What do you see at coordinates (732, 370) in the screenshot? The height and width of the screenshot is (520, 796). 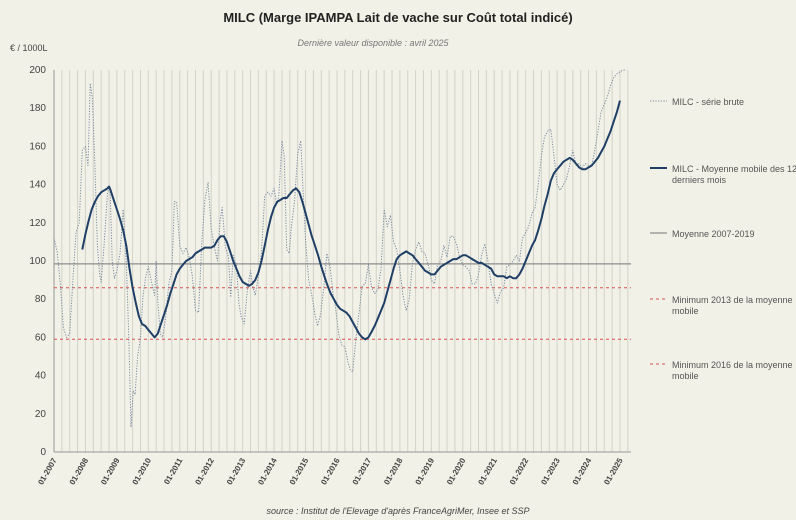 I see `legend-label-min-2016: Minimum 2016 de la moyenne mobile` at bounding box center [732, 370].